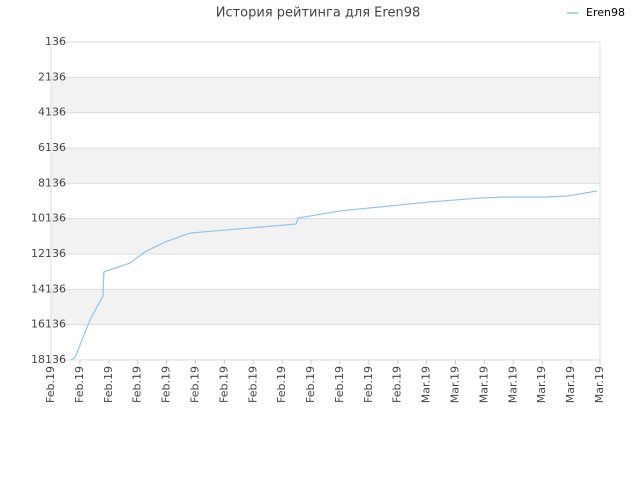 The image size is (640, 484). Describe the element at coordinates (48, 359) in the screenshot. I see `y-tick-label: 18136` at that location.